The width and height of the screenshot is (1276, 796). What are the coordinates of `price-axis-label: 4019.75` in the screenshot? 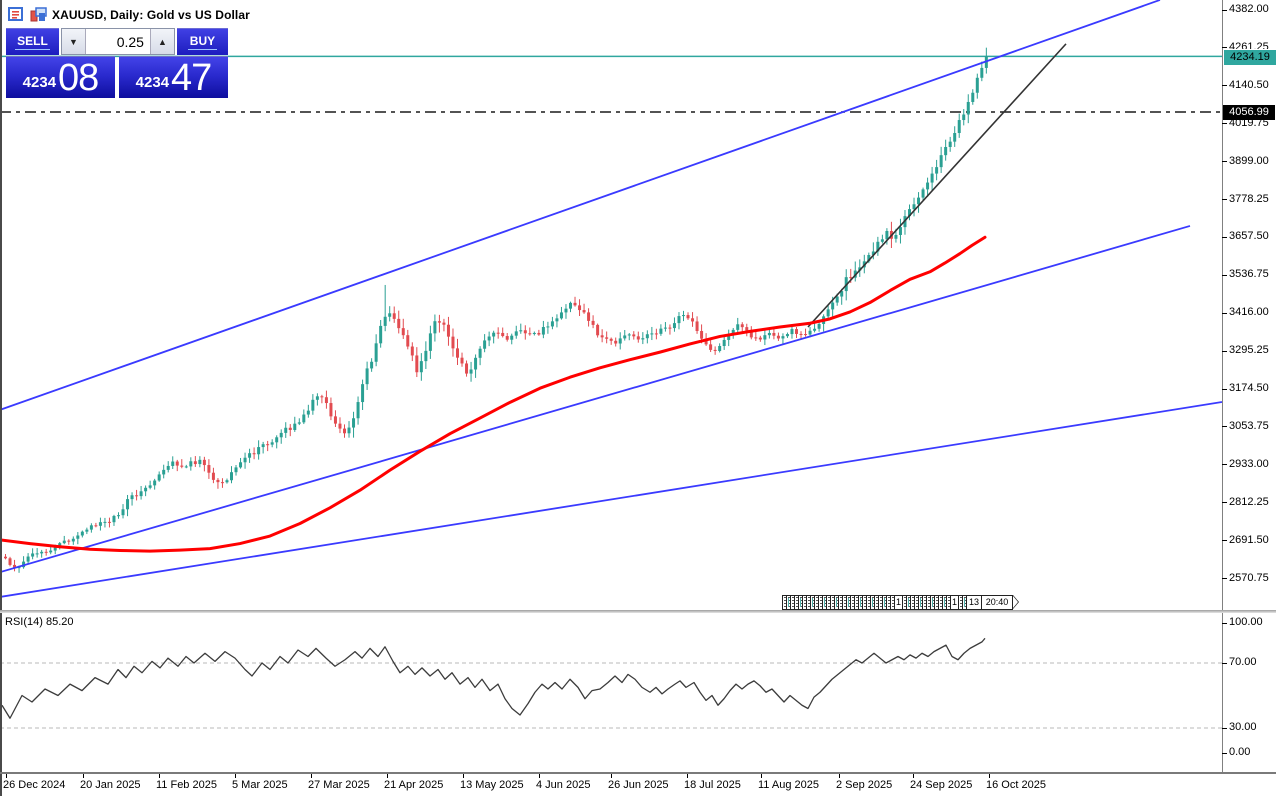 It's located at (1249, 122).